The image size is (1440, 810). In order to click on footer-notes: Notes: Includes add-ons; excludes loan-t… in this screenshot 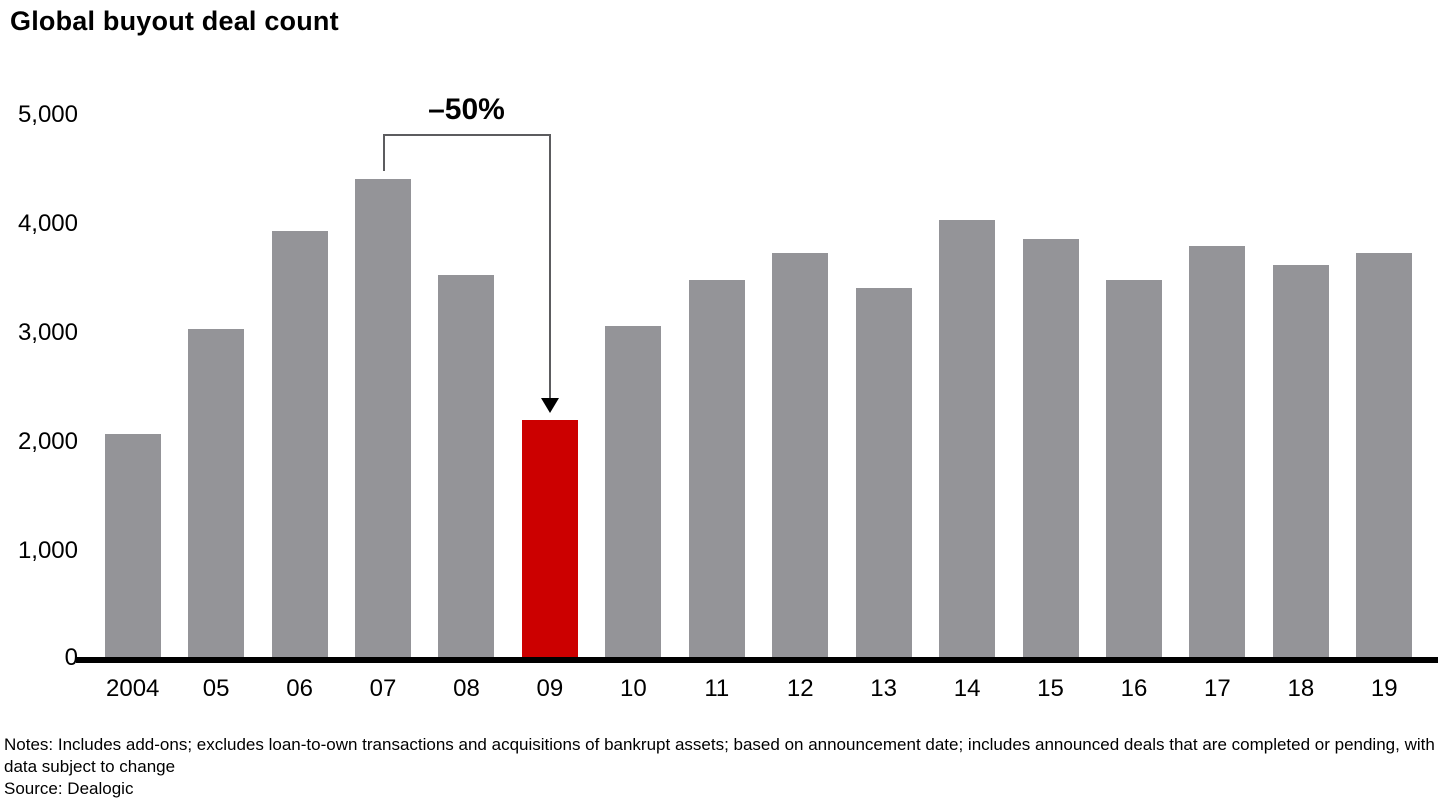, I will do `click(719, 755)`.